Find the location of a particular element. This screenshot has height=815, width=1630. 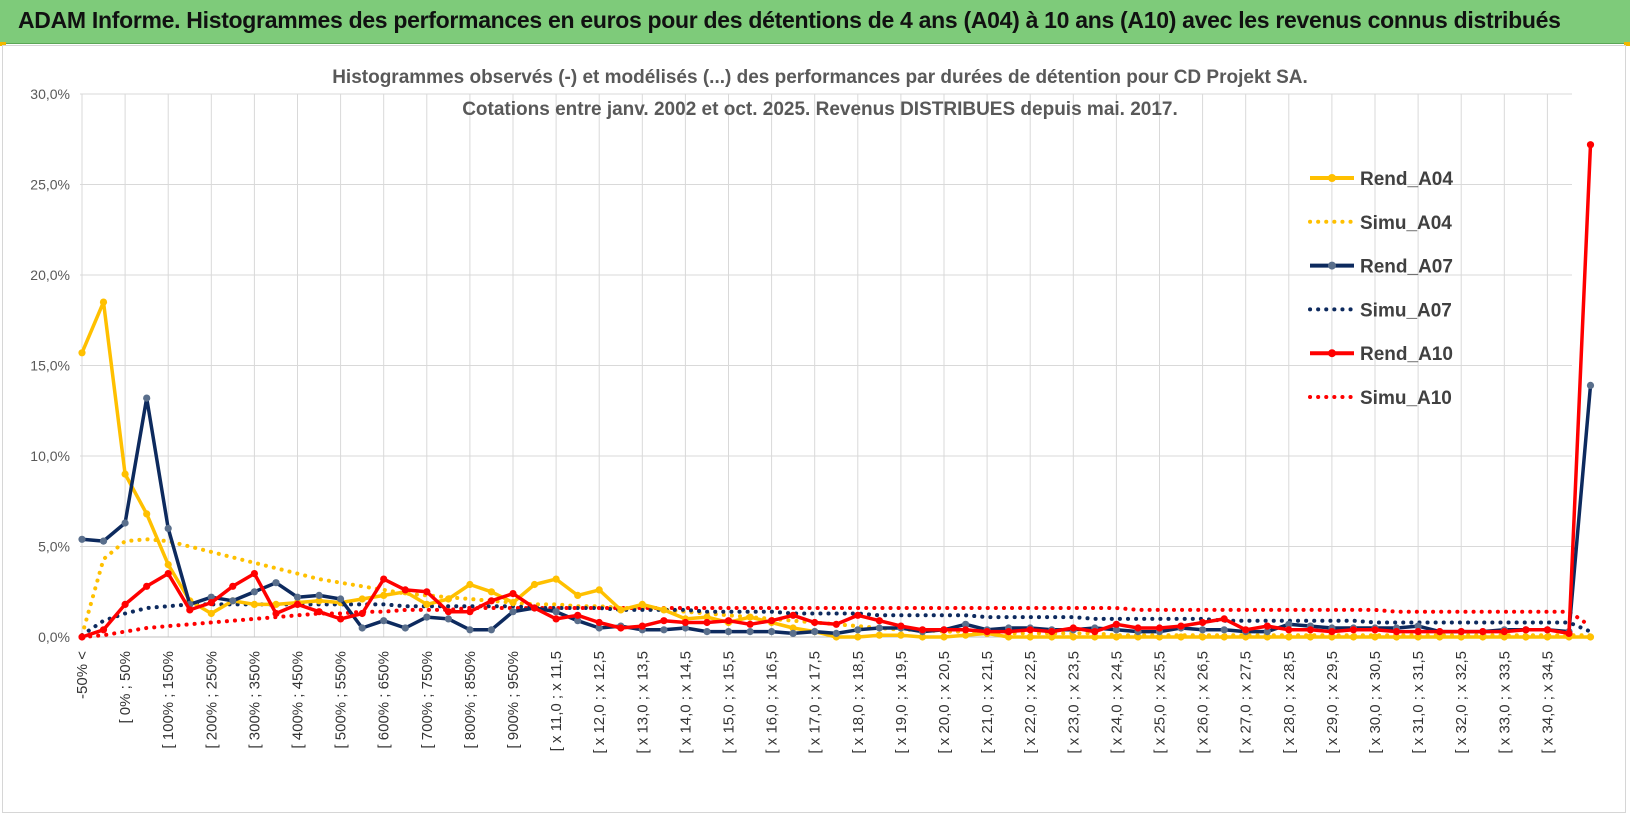

y-tick-label: 30,0% is located at coordinates (50, 94).